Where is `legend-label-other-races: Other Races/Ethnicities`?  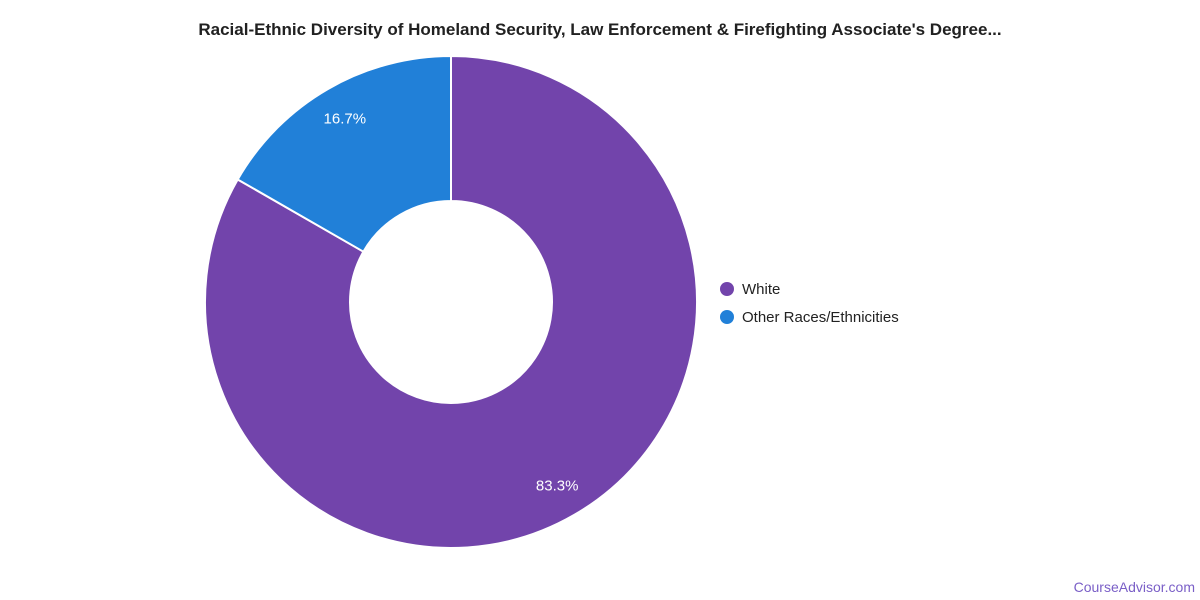
legend-label-other-races: Other Races/Ethnicities is located at coordinates (820, 317).